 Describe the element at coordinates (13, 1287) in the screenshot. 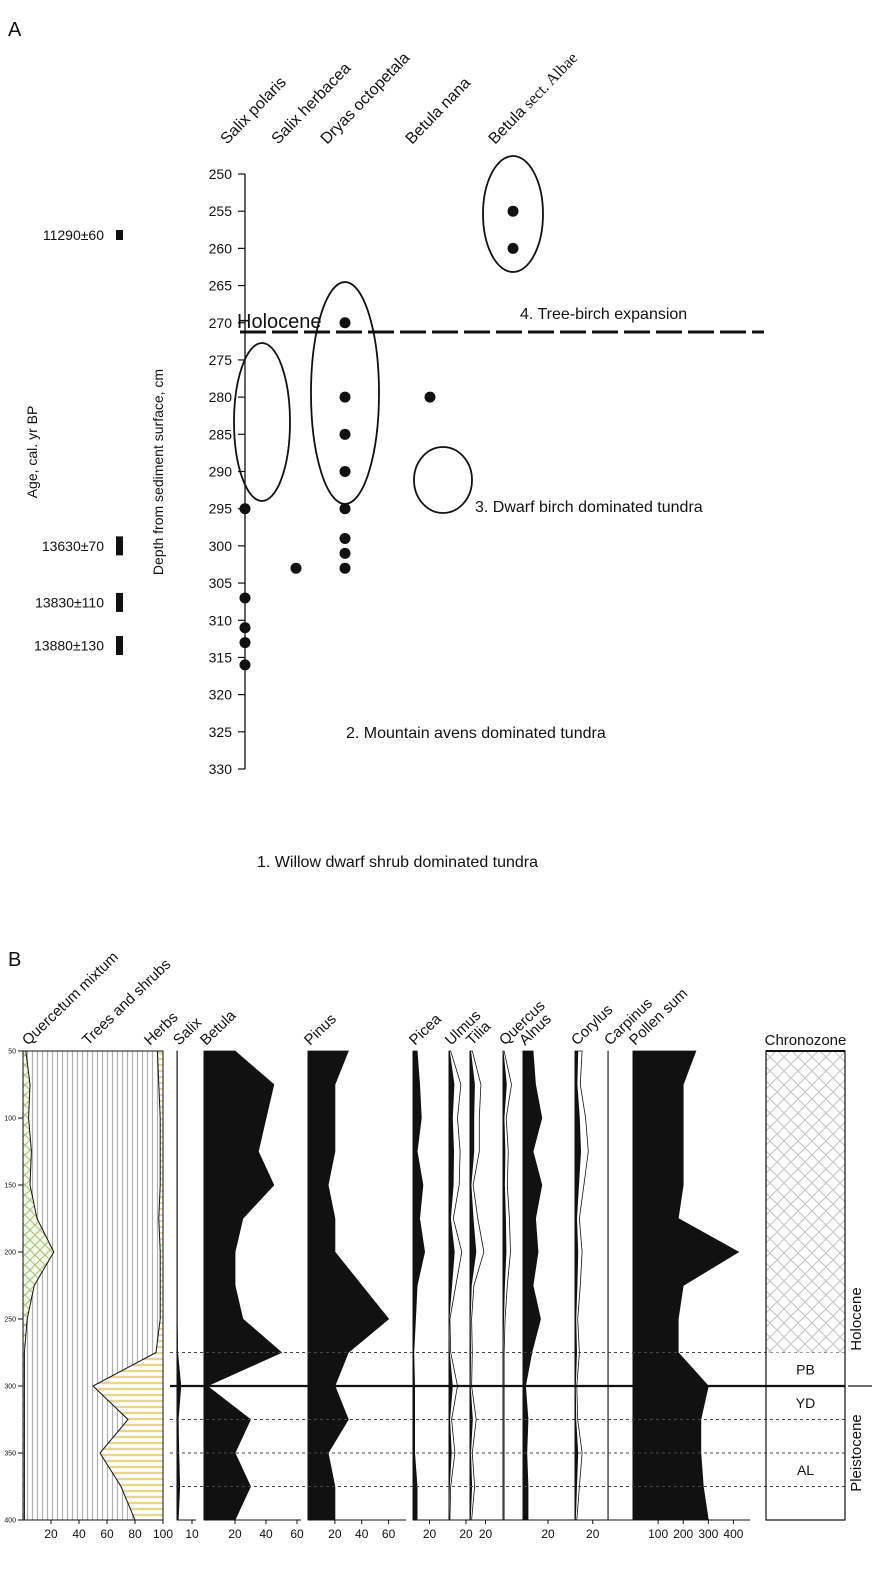

I see `panel-b-depth-ticks: 50 100 150 200 250 300 350 400` at that location.